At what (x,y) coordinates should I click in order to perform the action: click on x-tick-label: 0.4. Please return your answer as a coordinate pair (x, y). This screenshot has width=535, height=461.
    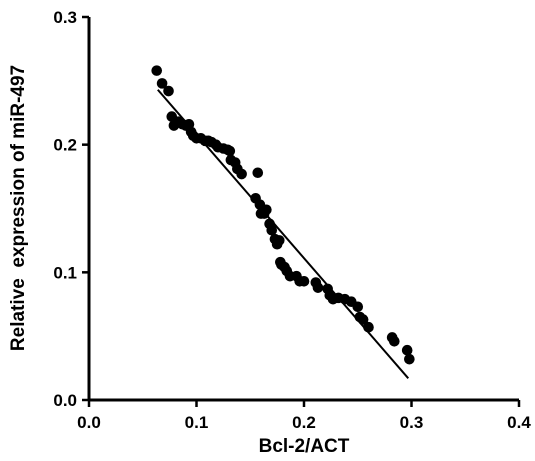
    Looking at the image, I should click on (519, 422).